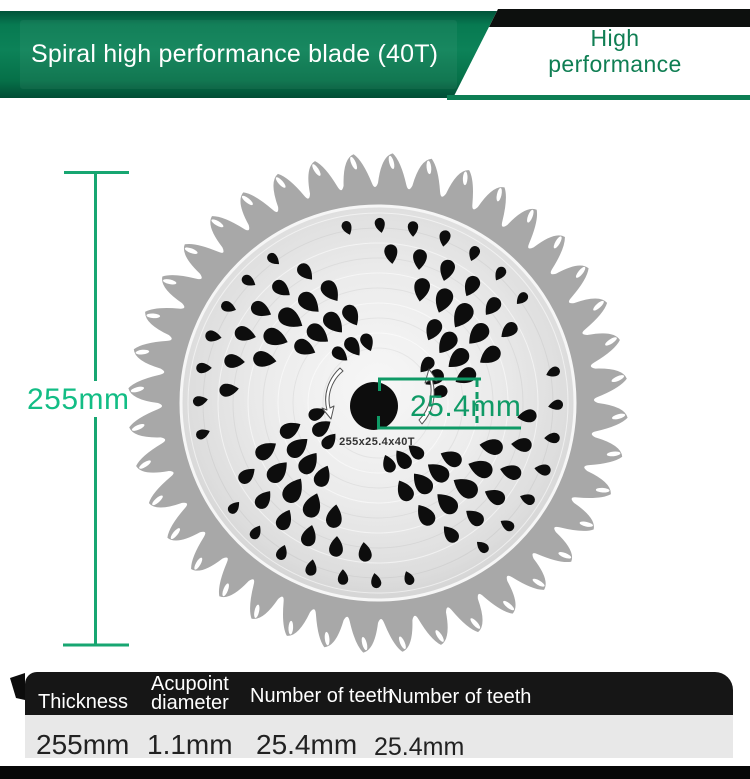  What do you see at coordinates (419, 747) in the screenshot?
I see `spec-value-number-of-teeth-2: 25.4mm` at bounding box center [419, 747].